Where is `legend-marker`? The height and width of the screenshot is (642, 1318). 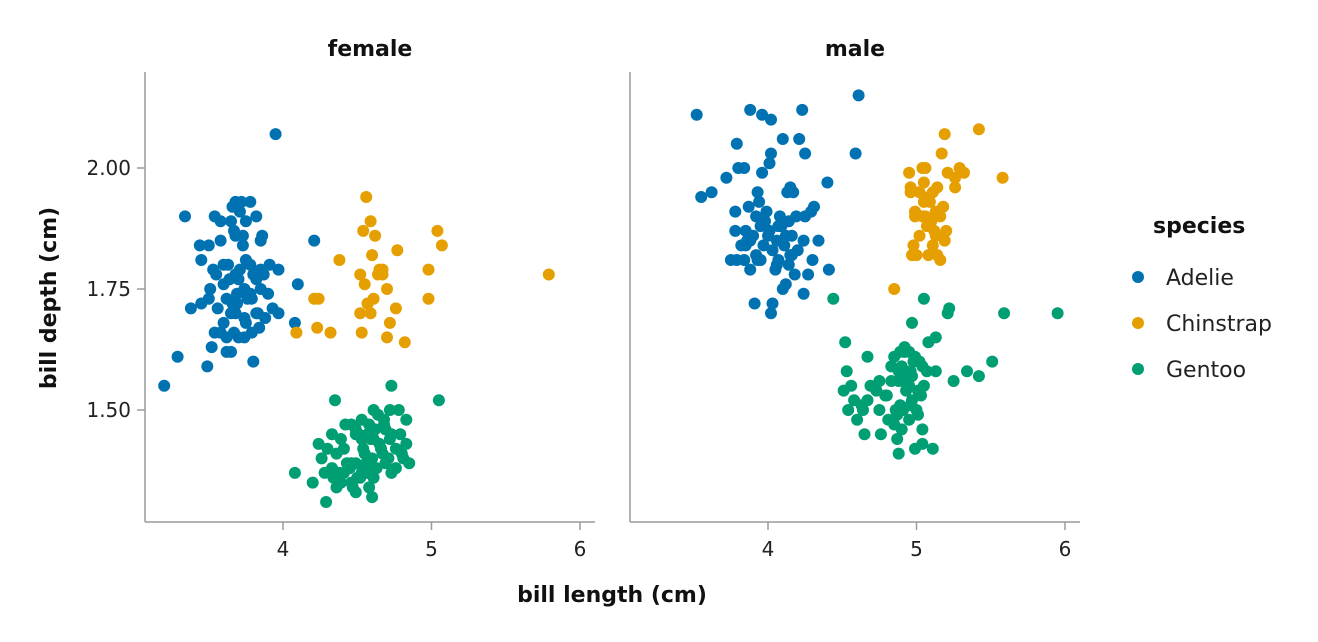 legend-marker is located at coordinates (1138, 369).